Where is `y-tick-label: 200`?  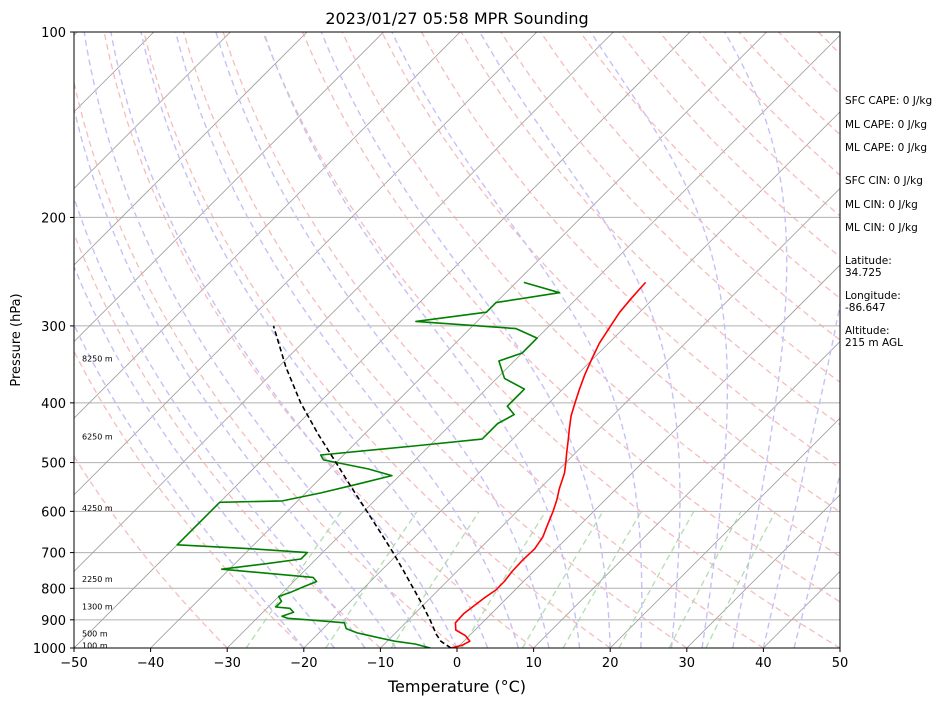 y-tick-label: 200 is located at coordinates (53, 218).